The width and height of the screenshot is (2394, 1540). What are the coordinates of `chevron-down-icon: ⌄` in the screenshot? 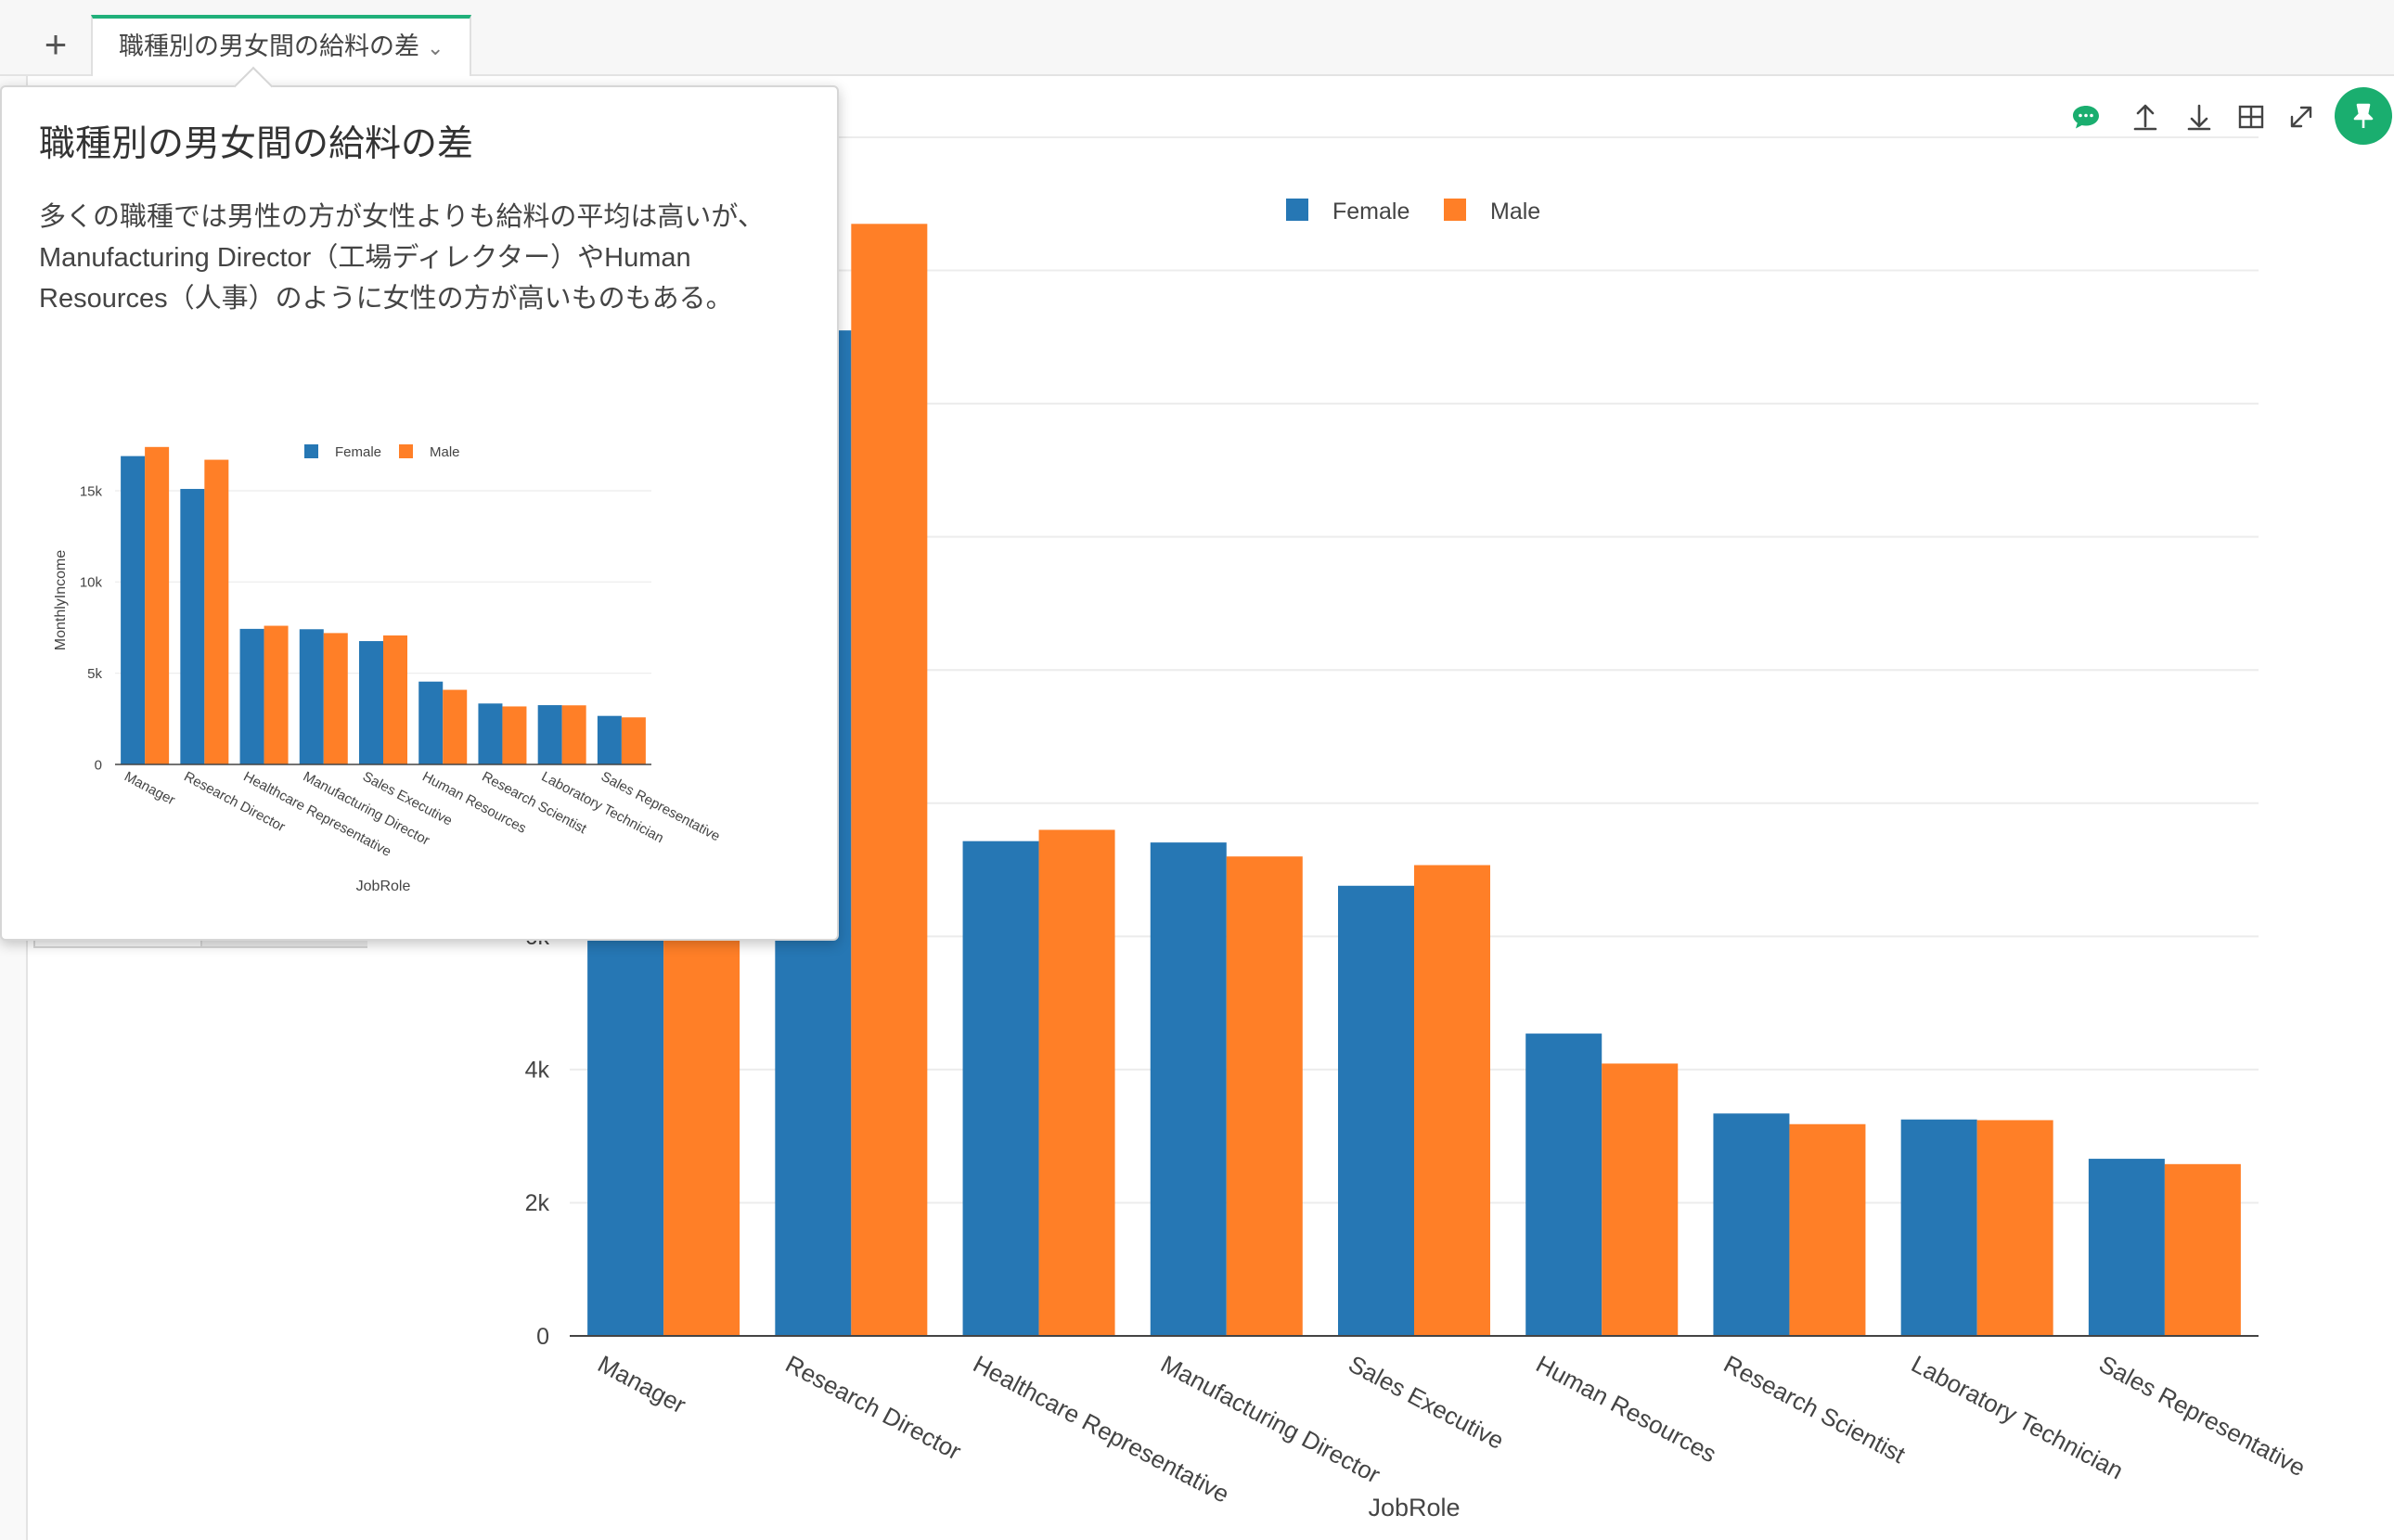 It's located at (435, 47).